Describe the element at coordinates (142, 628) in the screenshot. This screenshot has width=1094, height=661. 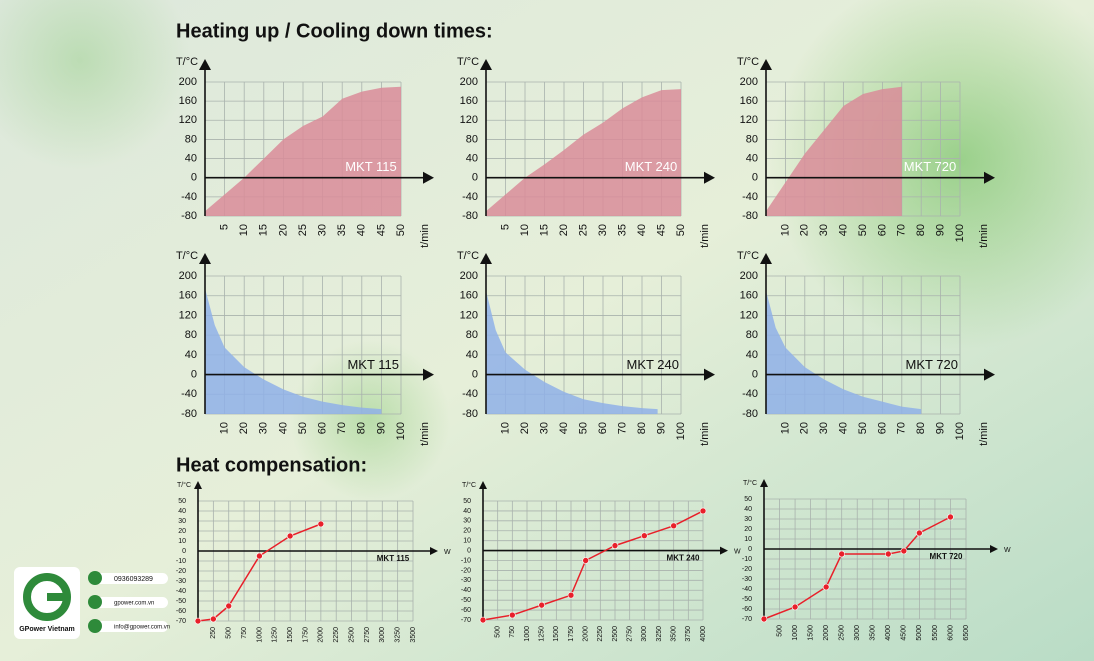
I see `email: info@gpower.com.vn` at that location.